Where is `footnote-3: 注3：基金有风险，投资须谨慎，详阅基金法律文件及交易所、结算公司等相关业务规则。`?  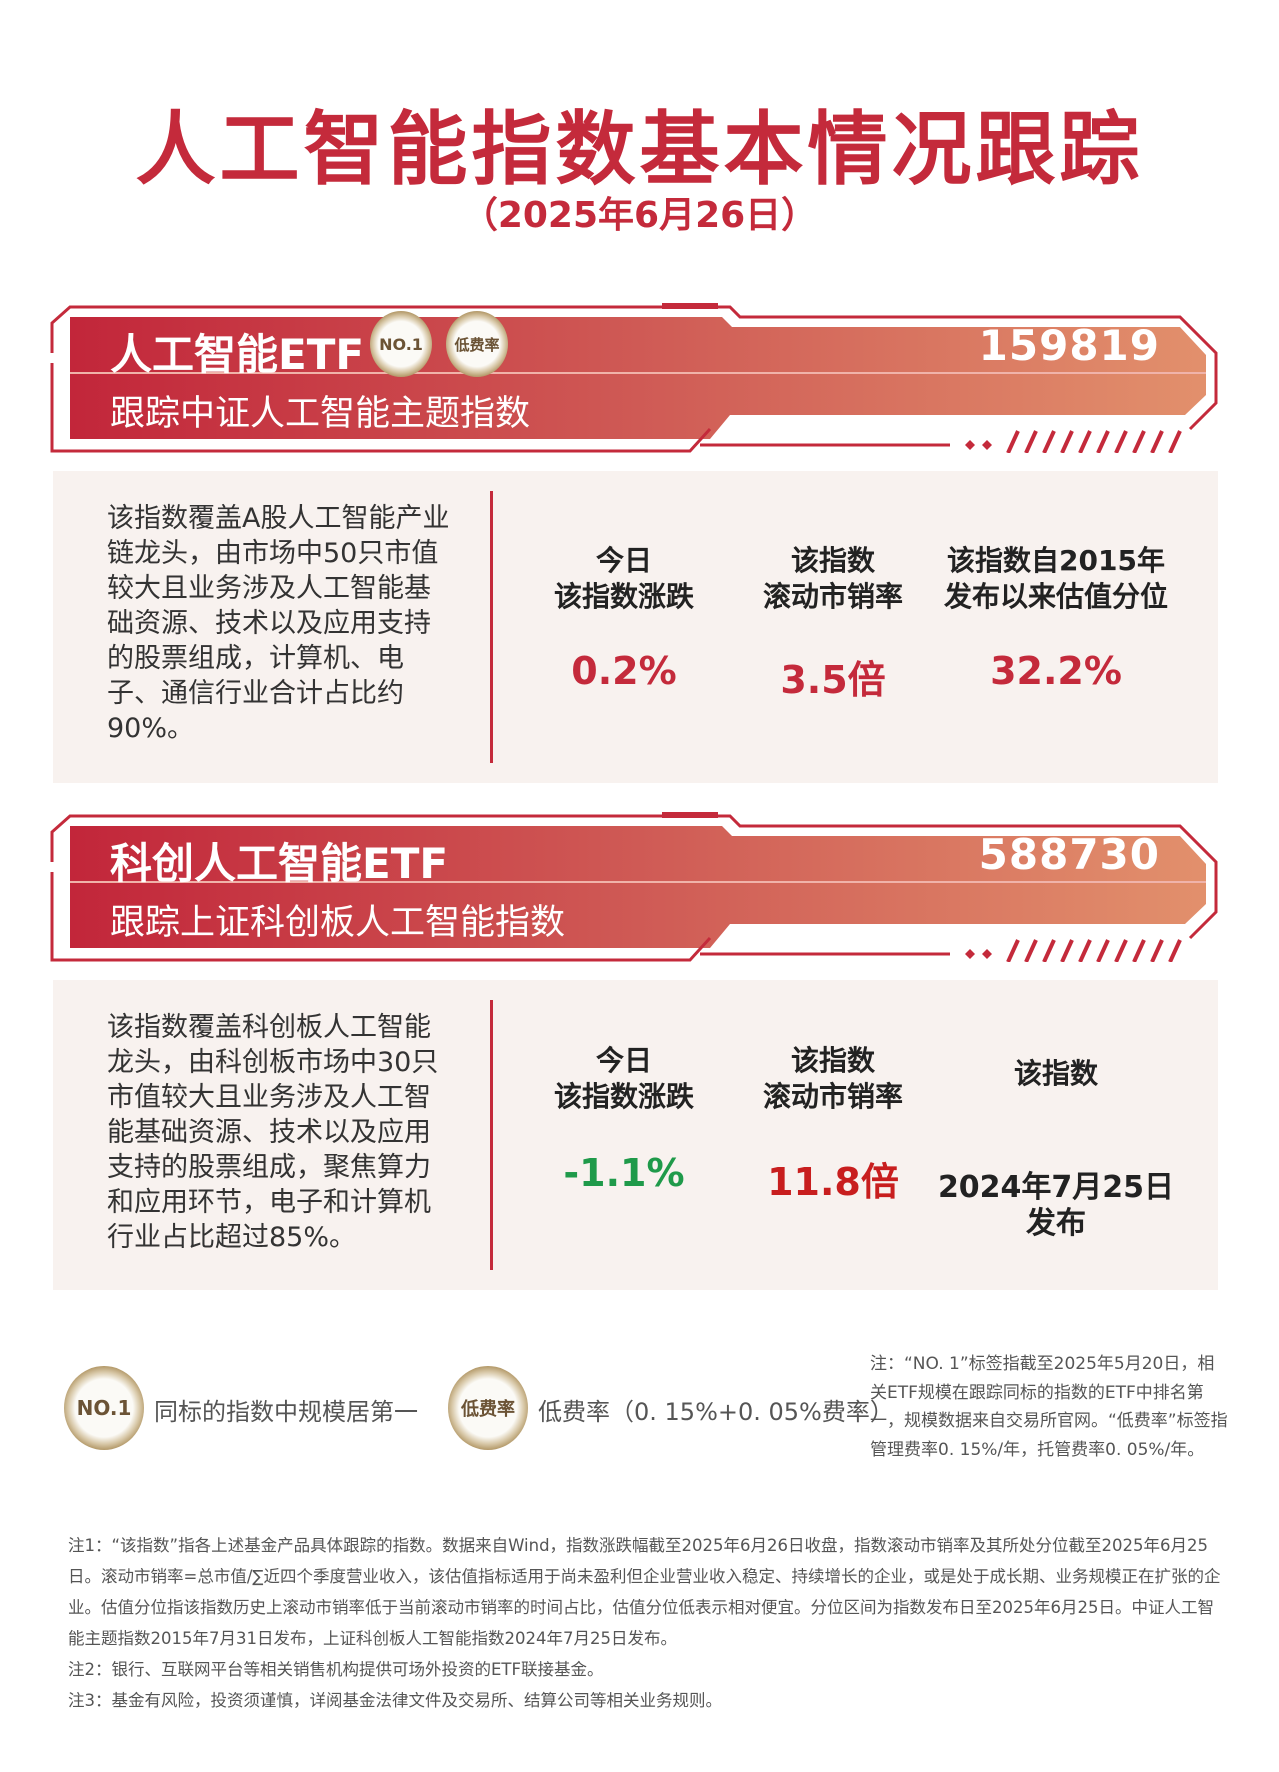
footnote-3: 注3：基金有风险，投资须谨慎，详阅基金法律文件及交易所、结算公司等相关业务规则。 is located at coordinates (395, 1700).